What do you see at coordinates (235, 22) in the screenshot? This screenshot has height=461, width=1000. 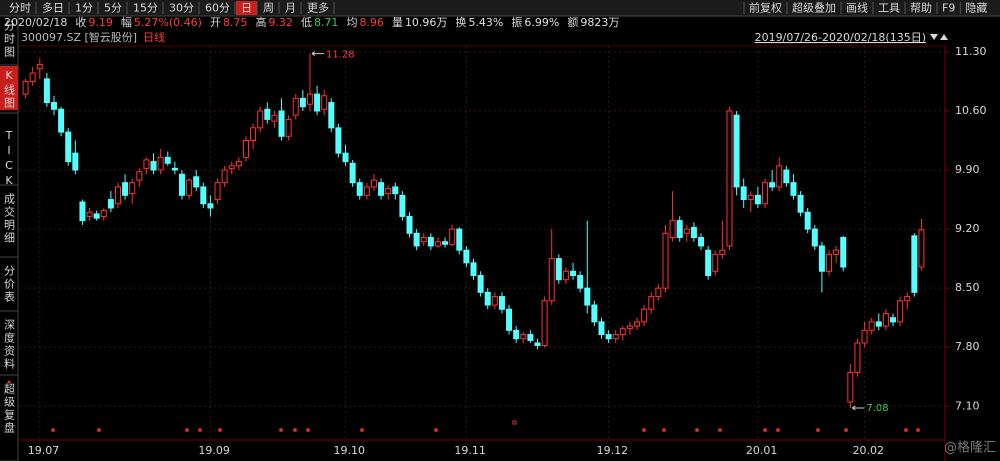 I see `quote-value: 8.75` at bounding box center [235, 22].